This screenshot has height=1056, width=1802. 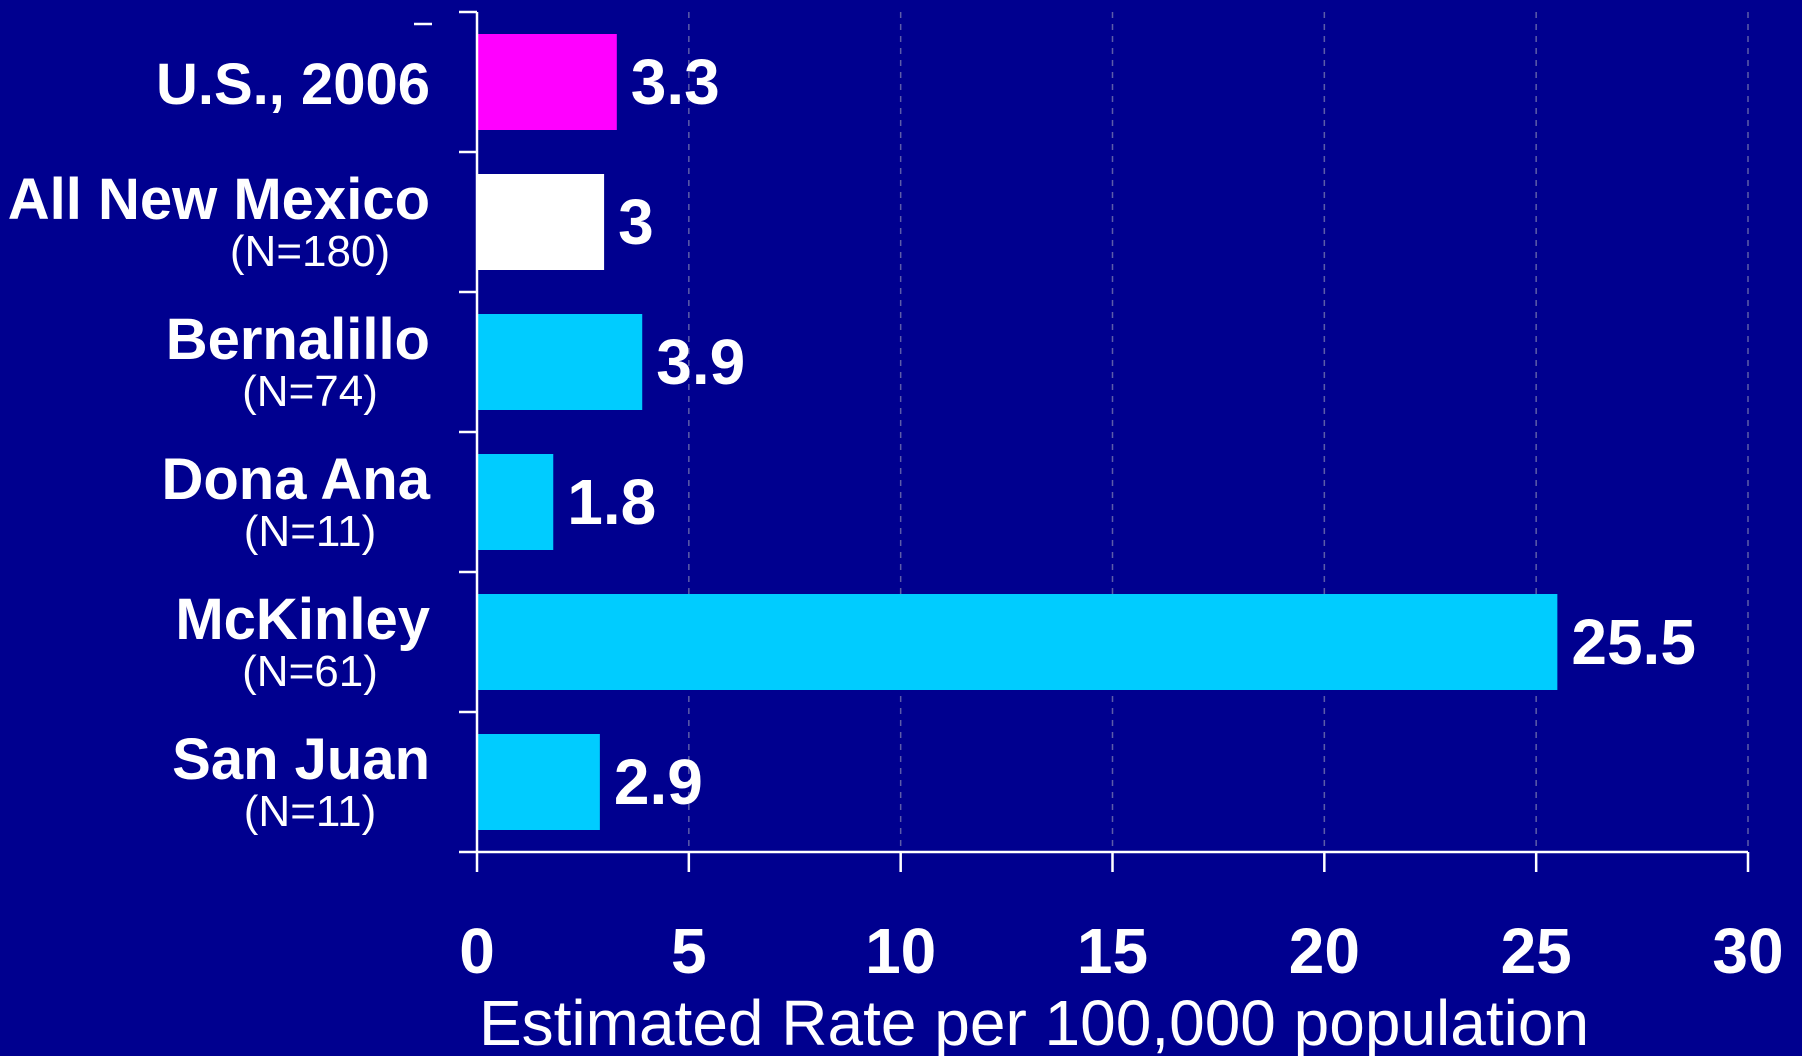 I want to click on category-label-3: Dona Ana, so click(x=295, y=479).